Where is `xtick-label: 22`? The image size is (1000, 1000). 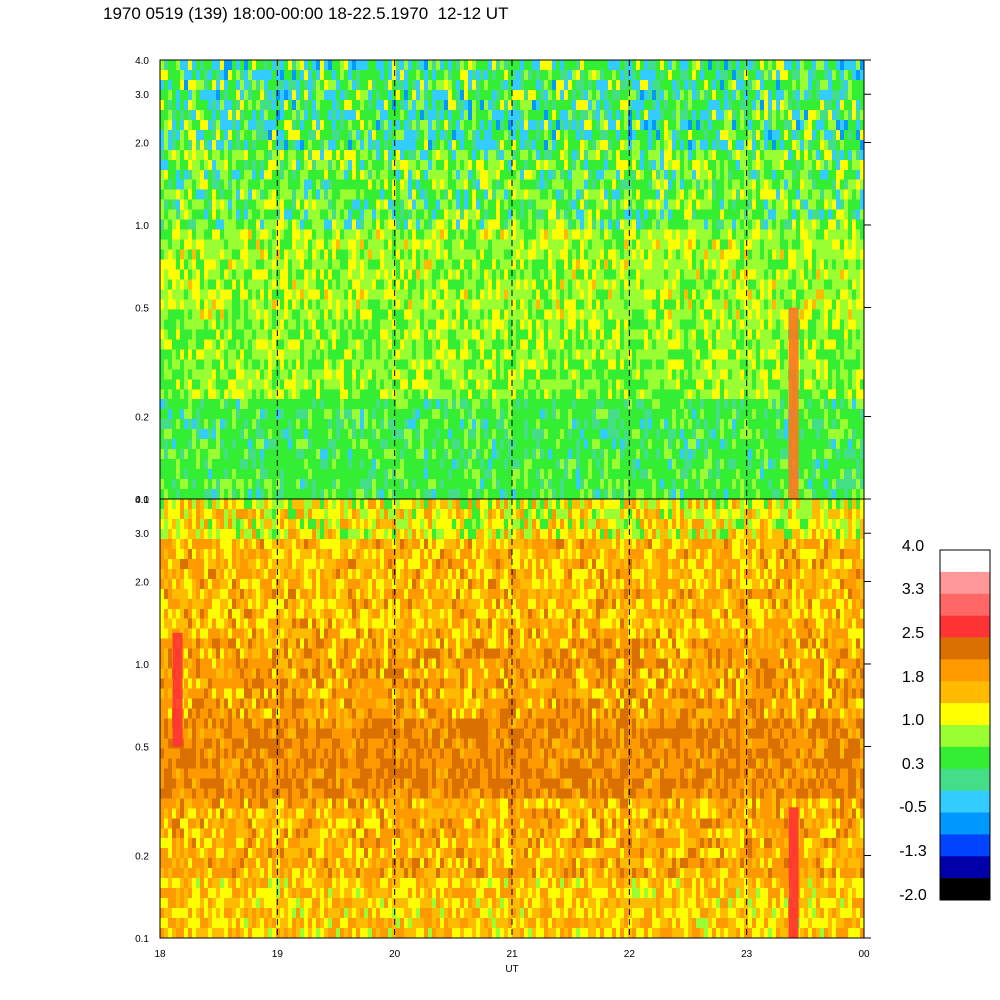 xtick-label: 22 is located at coordinates (630, 954).